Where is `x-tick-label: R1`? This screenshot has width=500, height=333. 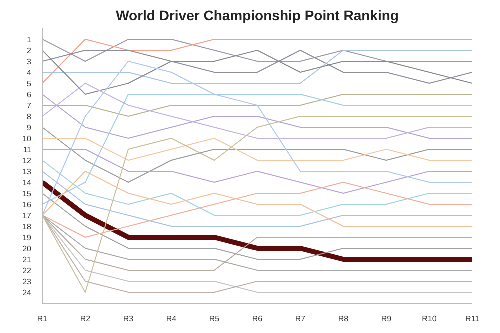
x-tick-label: R1 is located at coordinates (42, 319).